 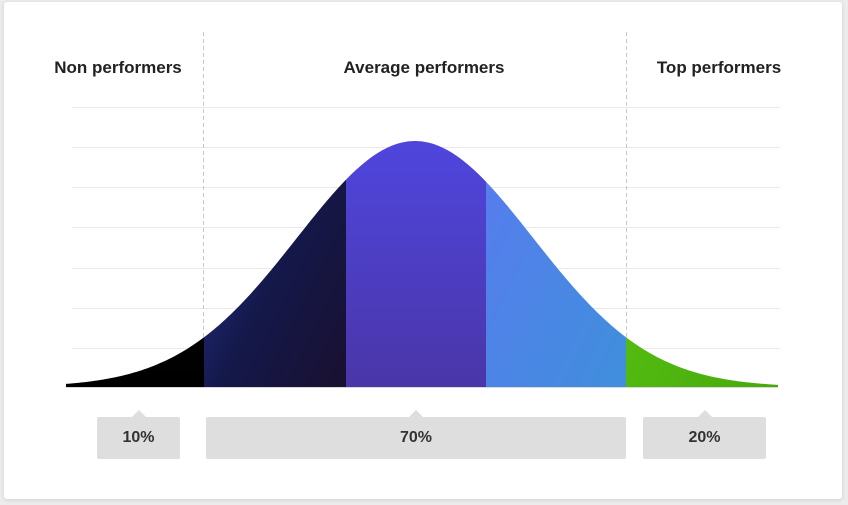 What do you see at coordinates (138, 434) in the screenshot?
I see `percentage-label-non-performers: 10%` at bounding box center [138, 434].